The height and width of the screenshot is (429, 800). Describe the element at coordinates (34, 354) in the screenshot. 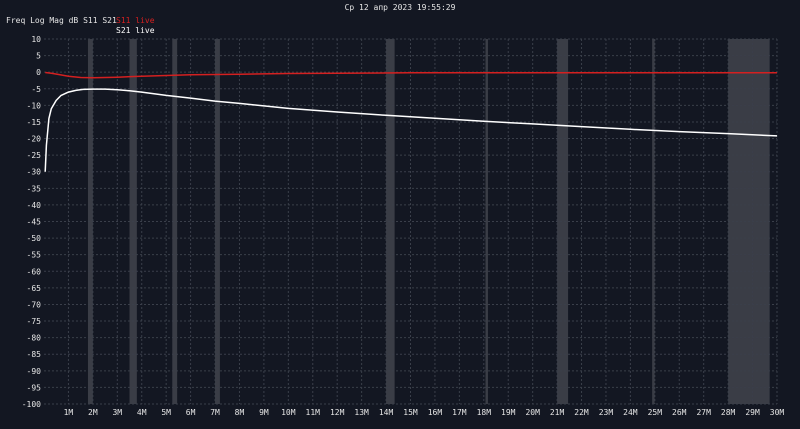

I see `y-tick-label: -85` at that location.